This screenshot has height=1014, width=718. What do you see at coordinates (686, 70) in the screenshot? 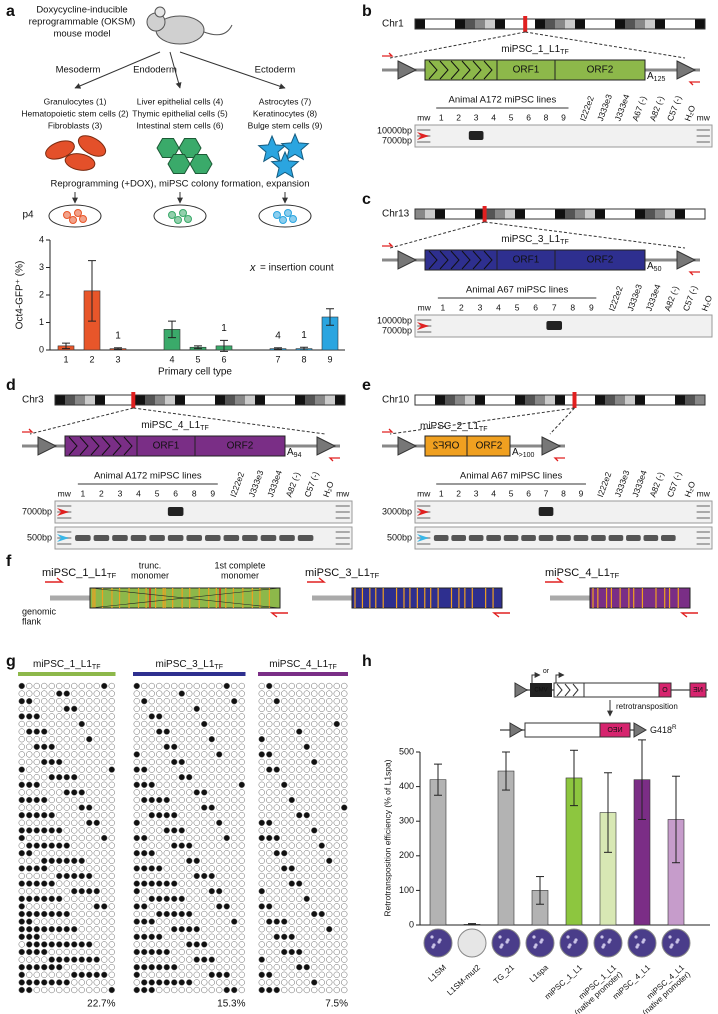
I see `tsd` at bounding box center [686, 70].